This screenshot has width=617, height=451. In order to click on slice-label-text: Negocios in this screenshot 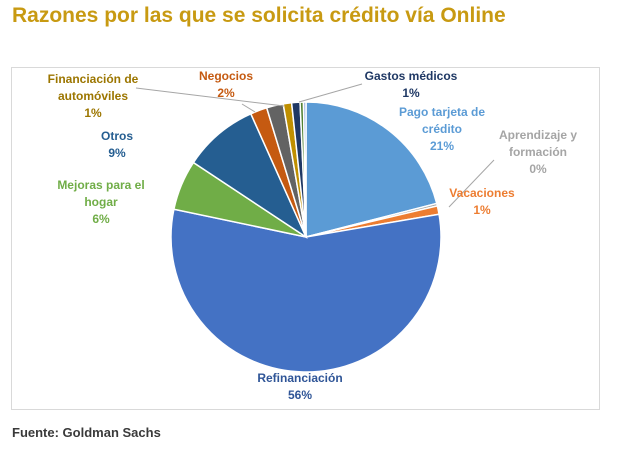, I will do `click(226, 76)`.